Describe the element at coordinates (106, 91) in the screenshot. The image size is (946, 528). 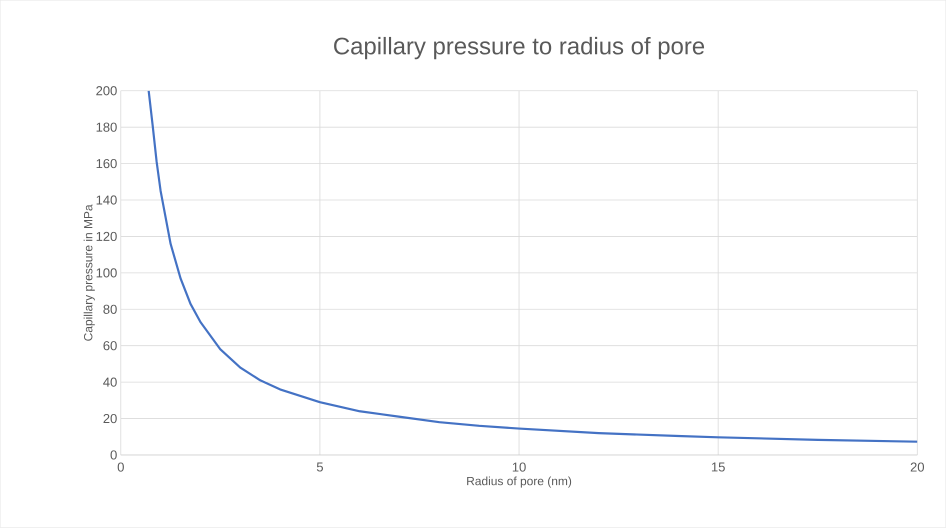
I see `y-tick-label: 200` at that location.